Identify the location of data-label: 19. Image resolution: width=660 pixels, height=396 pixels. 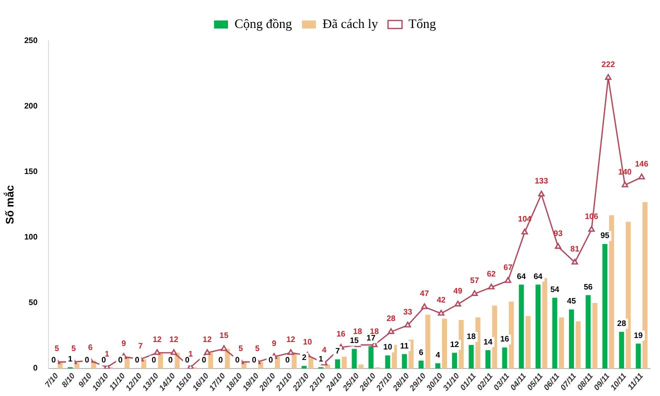
(639, 335).